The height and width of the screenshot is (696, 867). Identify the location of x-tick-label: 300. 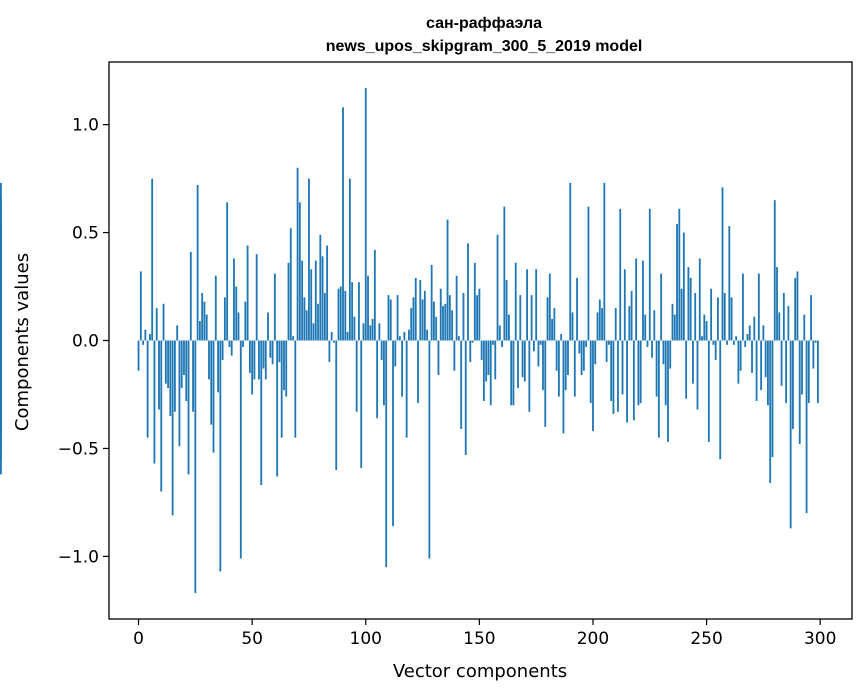
(820, 639).